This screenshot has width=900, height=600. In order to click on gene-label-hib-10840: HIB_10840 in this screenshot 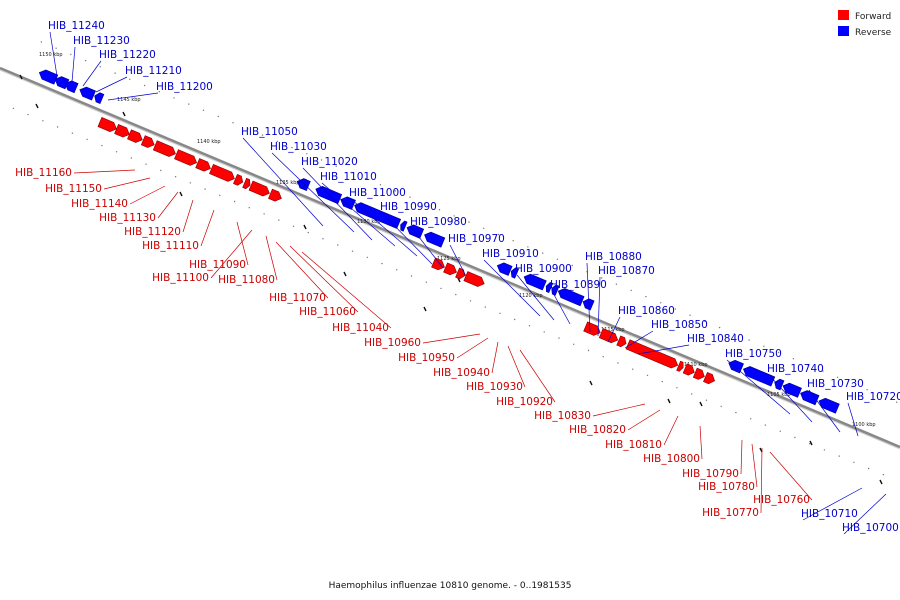, I will do `click(715, 339)`.